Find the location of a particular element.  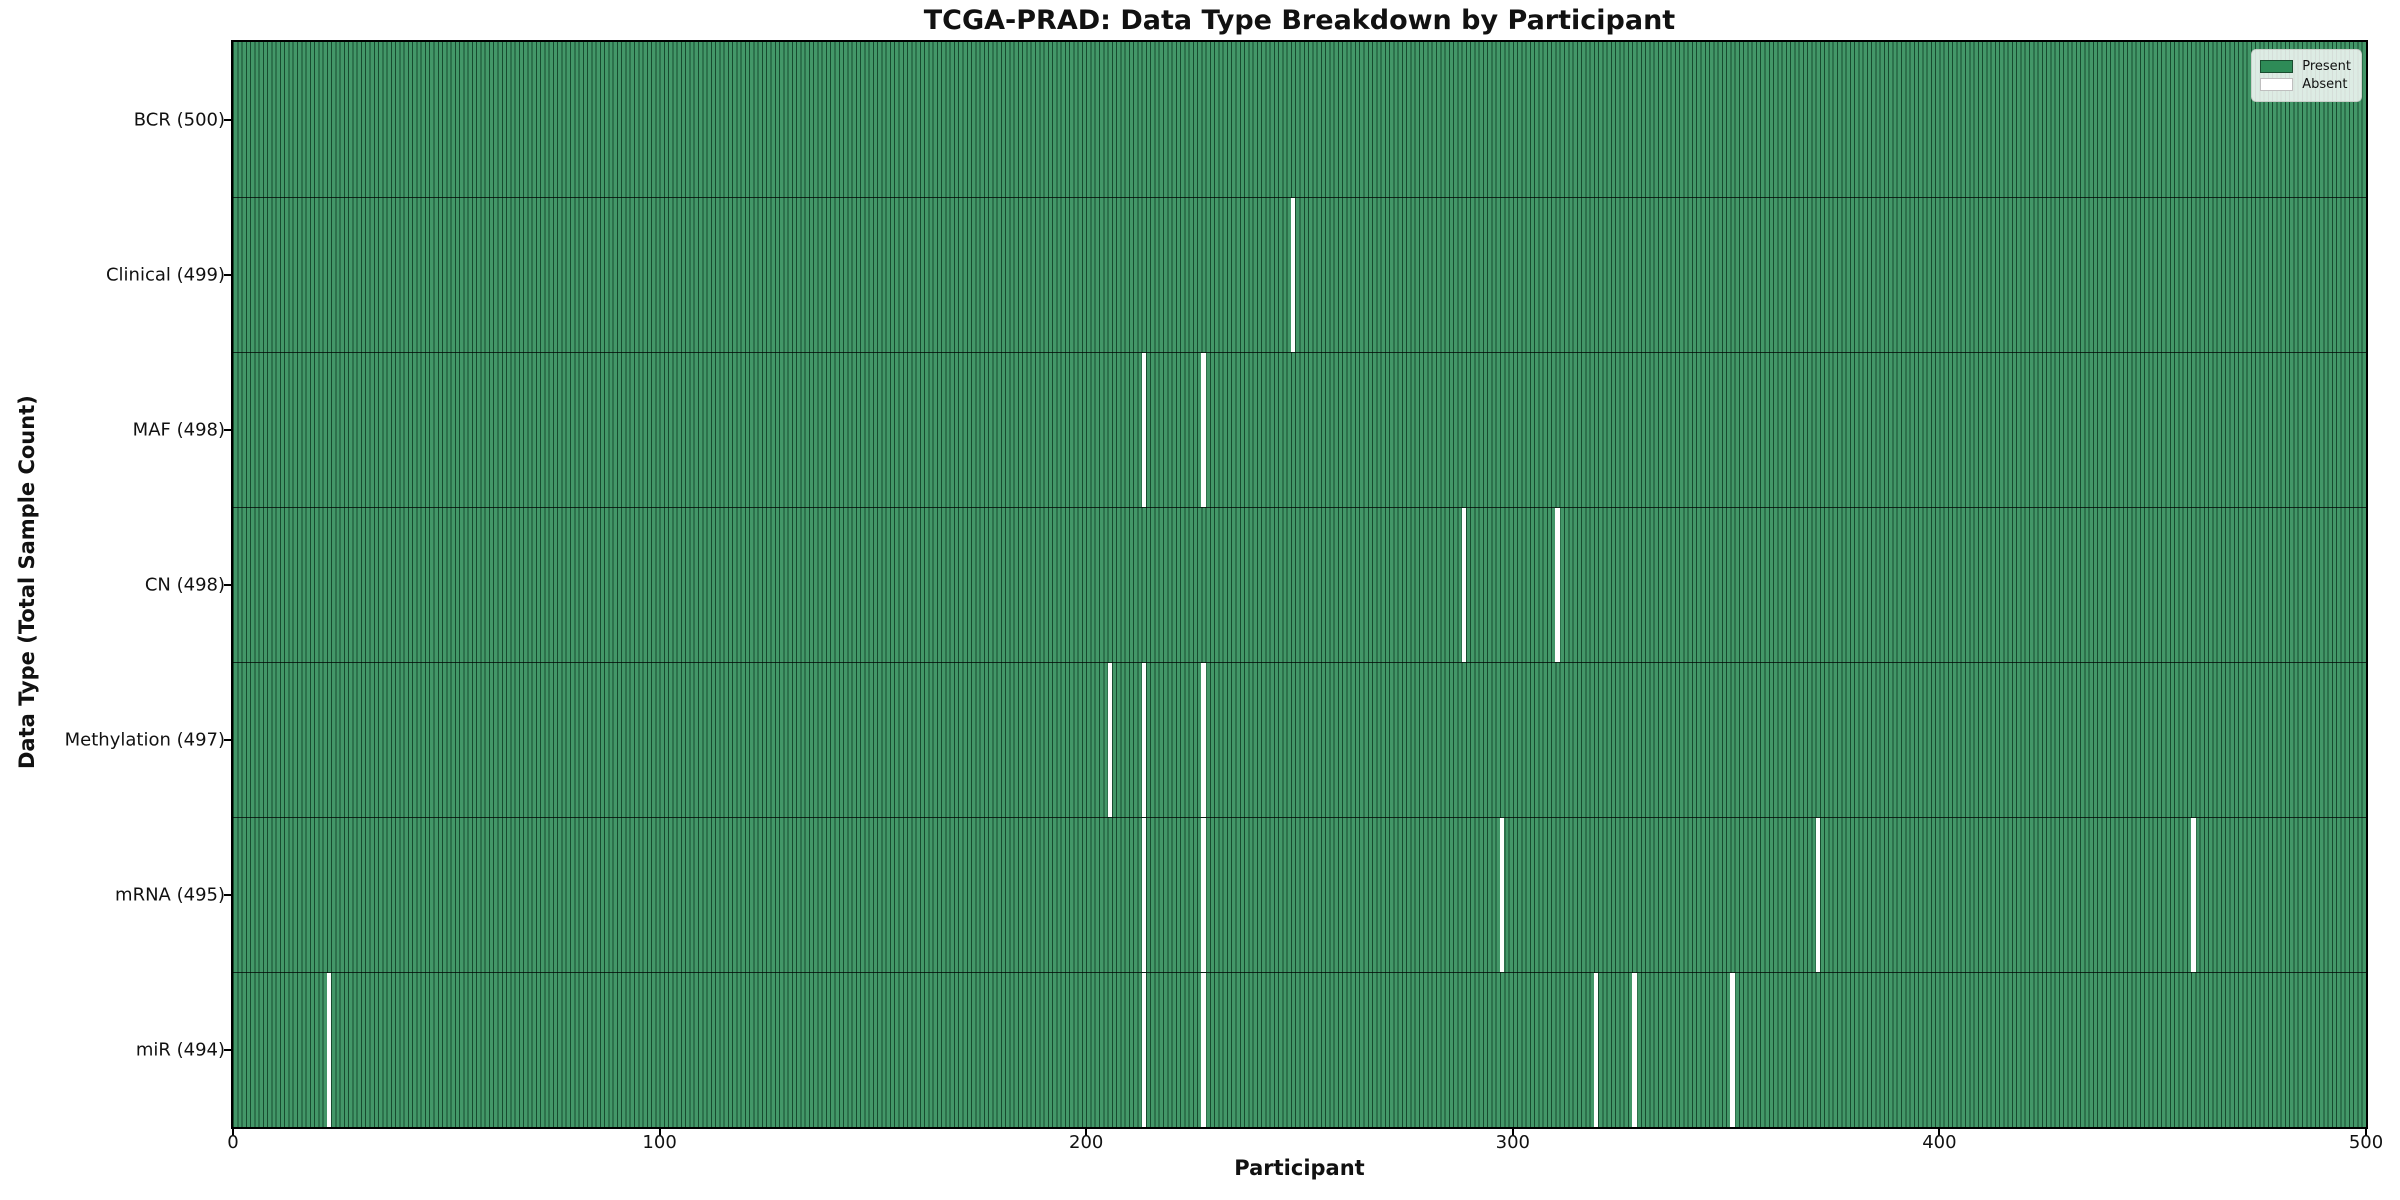

row-cn is located at coordinates (1299, 584).